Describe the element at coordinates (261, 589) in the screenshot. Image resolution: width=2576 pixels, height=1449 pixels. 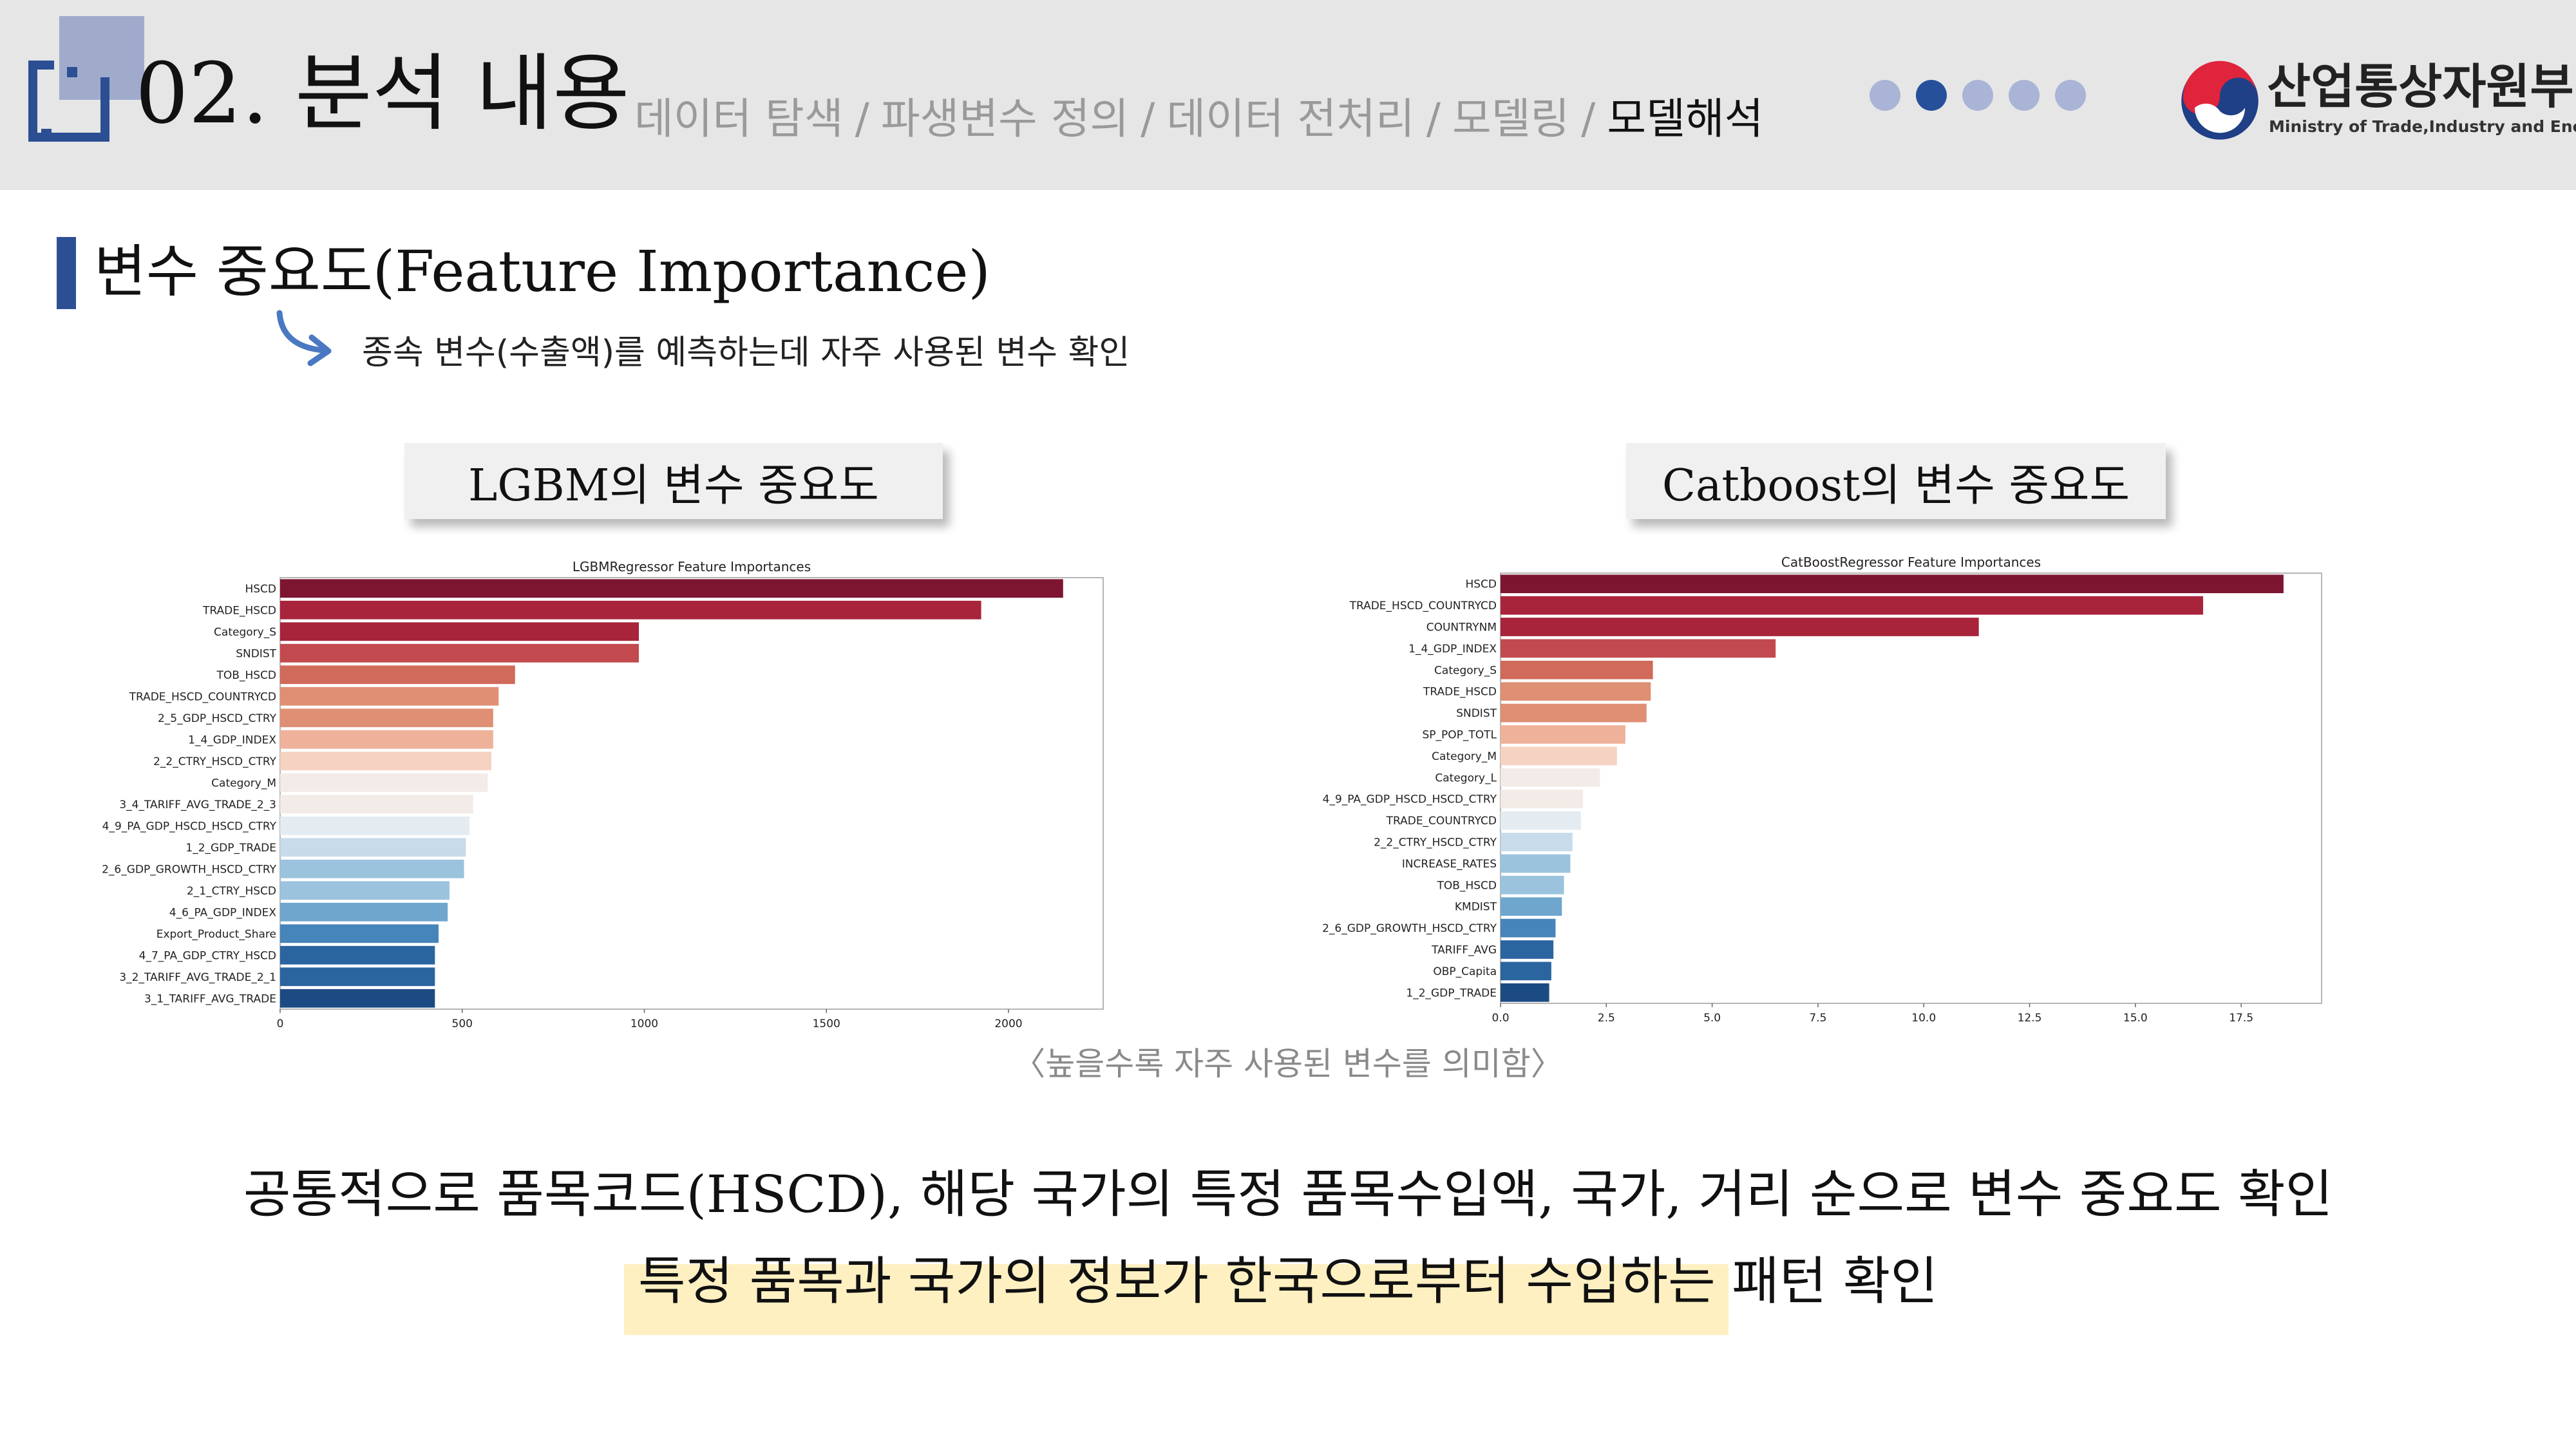
I see `y-tick-label: HSCD` at that location.